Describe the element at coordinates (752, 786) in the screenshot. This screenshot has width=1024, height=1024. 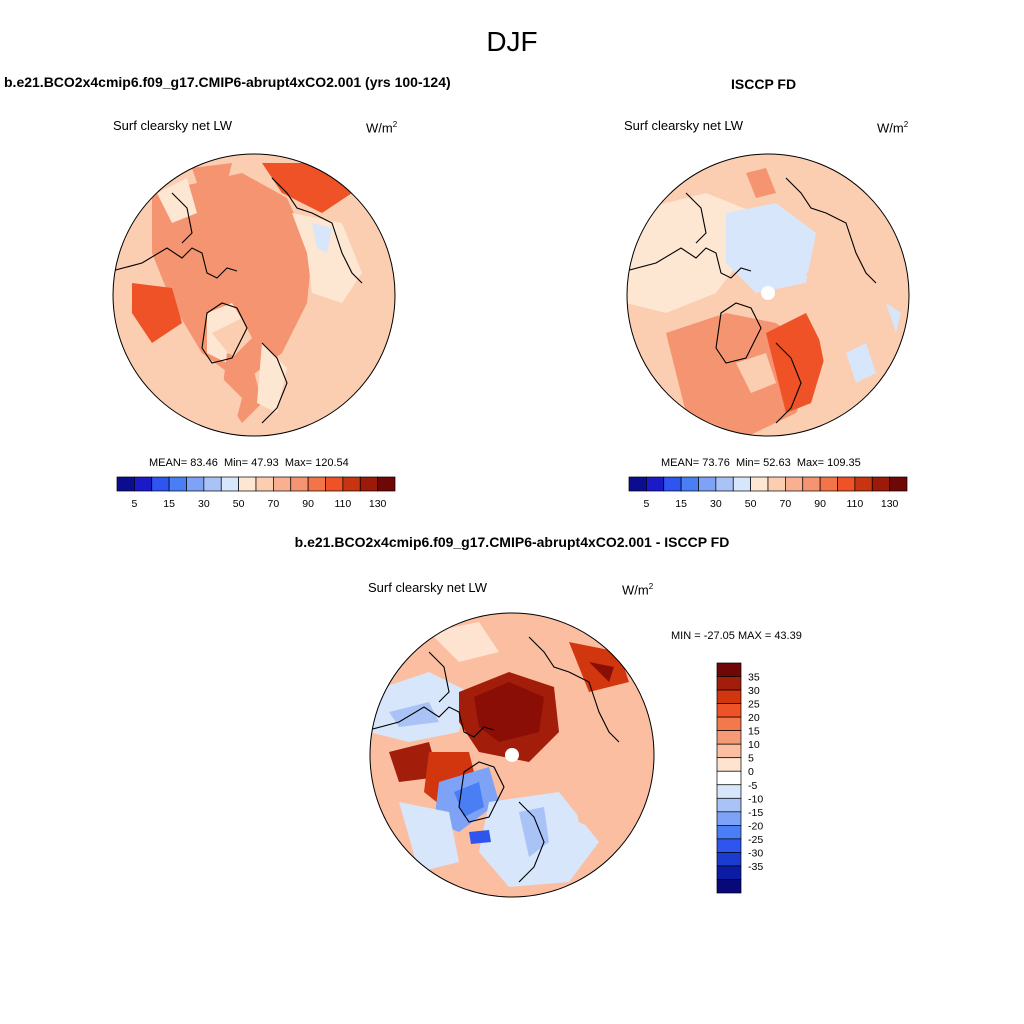
I see `colorbar-tick-label: -5` at that location.